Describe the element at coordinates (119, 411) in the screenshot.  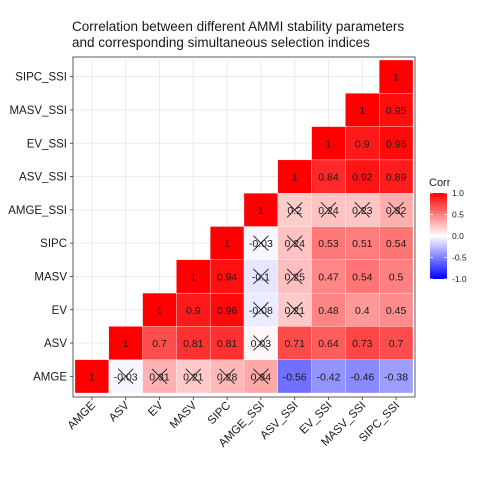
I see `x-tick-label: ASV` at that location.